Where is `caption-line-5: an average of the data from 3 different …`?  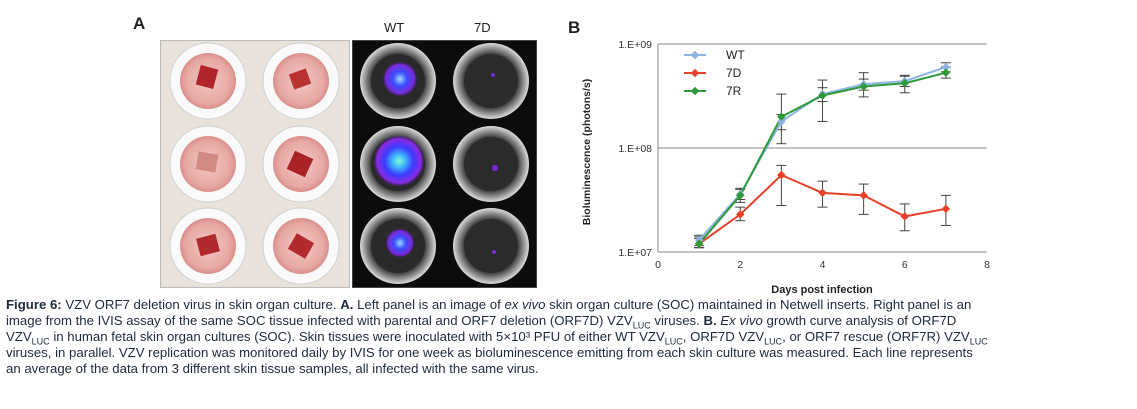
caption-line-5: an average of the data from 3 different … is located at coordinates (568, 369).